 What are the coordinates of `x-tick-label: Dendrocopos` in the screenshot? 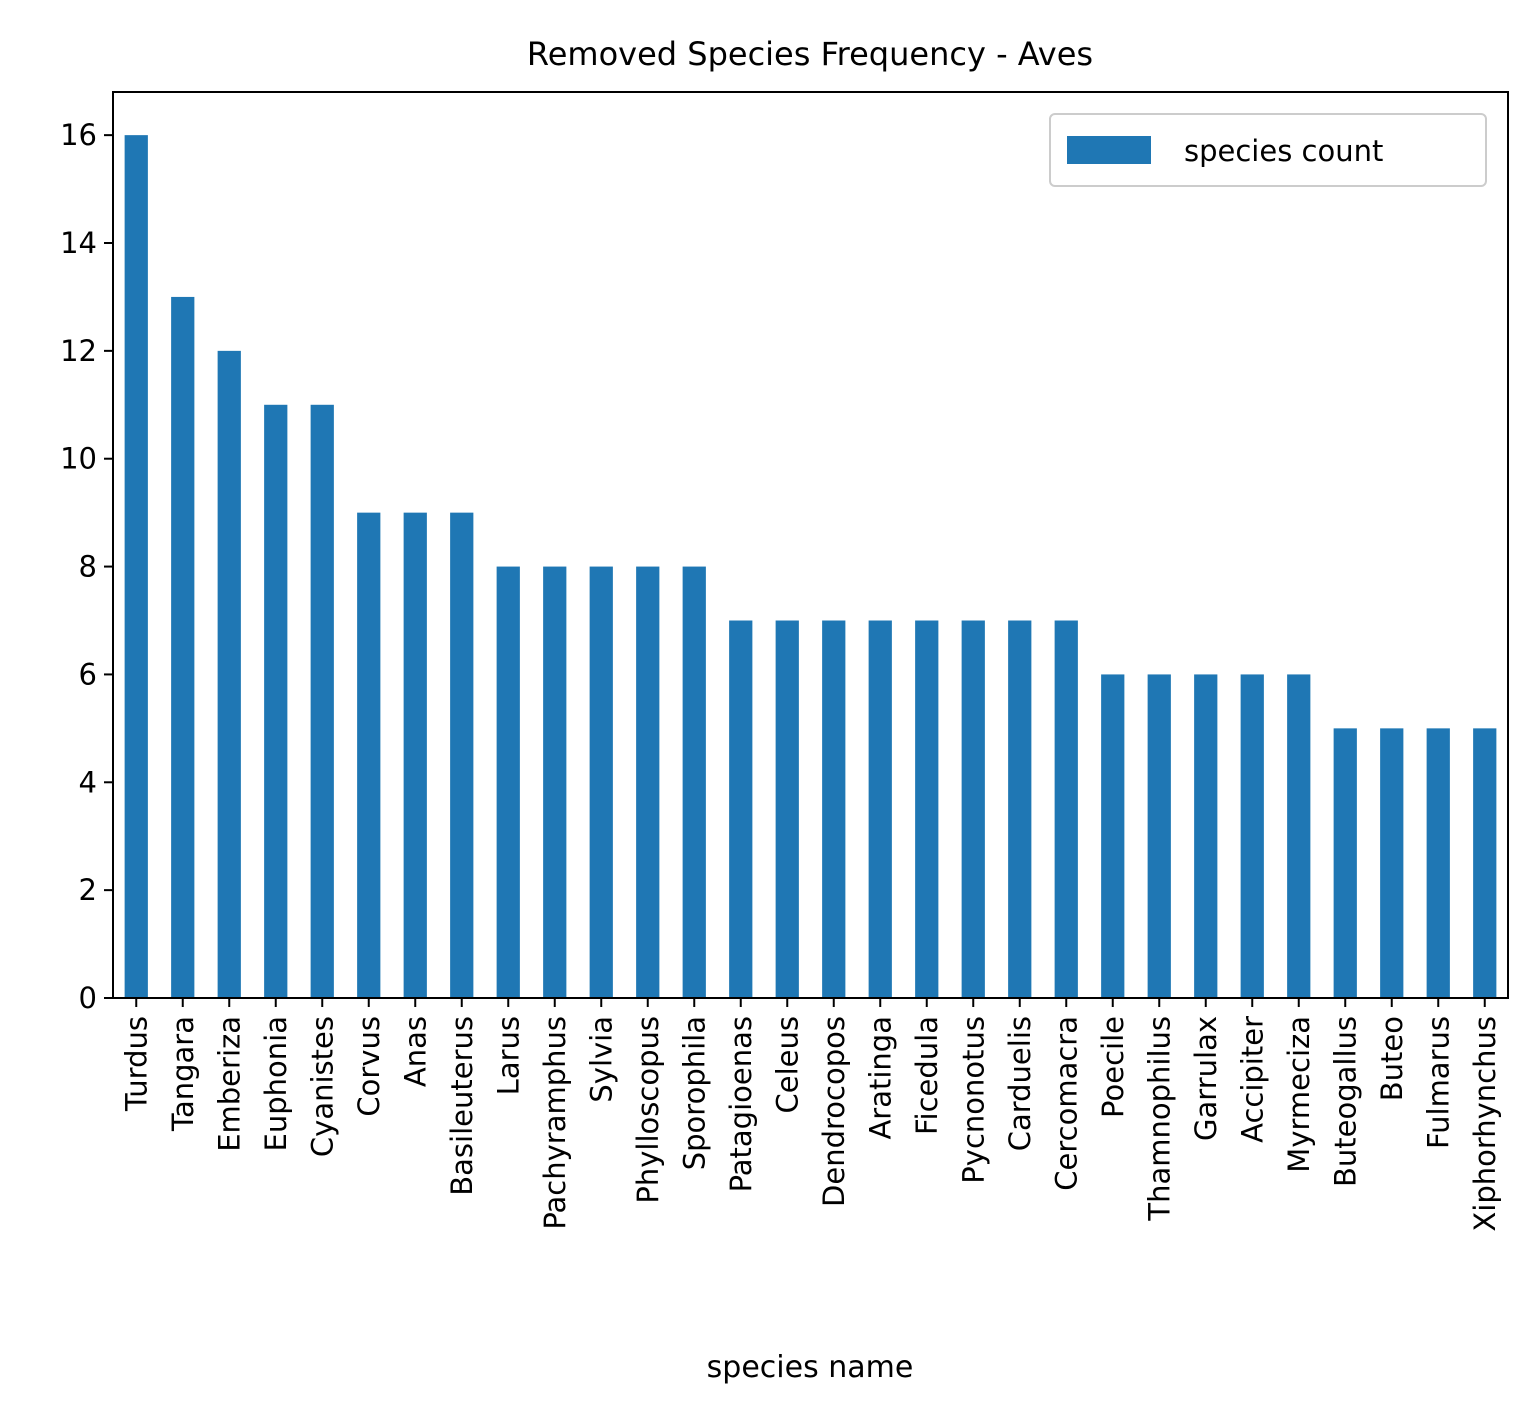 It's located at (834, 1111).